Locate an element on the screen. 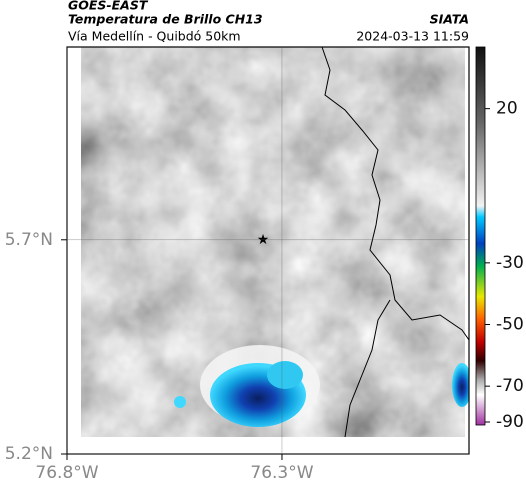 The image size is (526, 491). colorbar-tick-label: -50 is located at coordinates (510, 325).